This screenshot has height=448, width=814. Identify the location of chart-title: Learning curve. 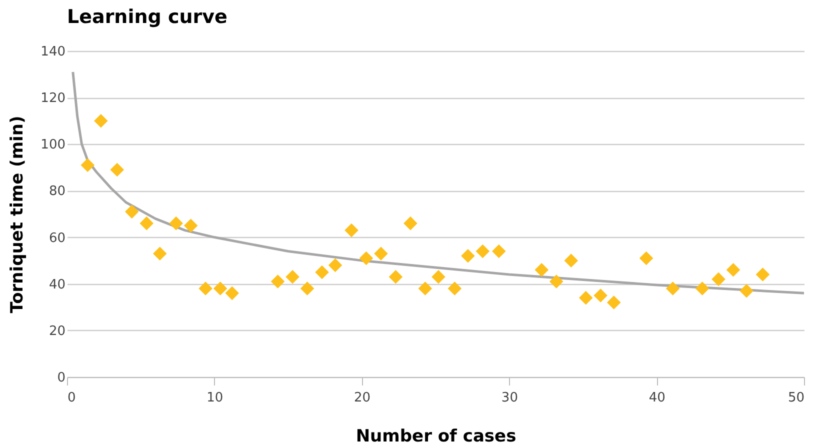
(147, 17).